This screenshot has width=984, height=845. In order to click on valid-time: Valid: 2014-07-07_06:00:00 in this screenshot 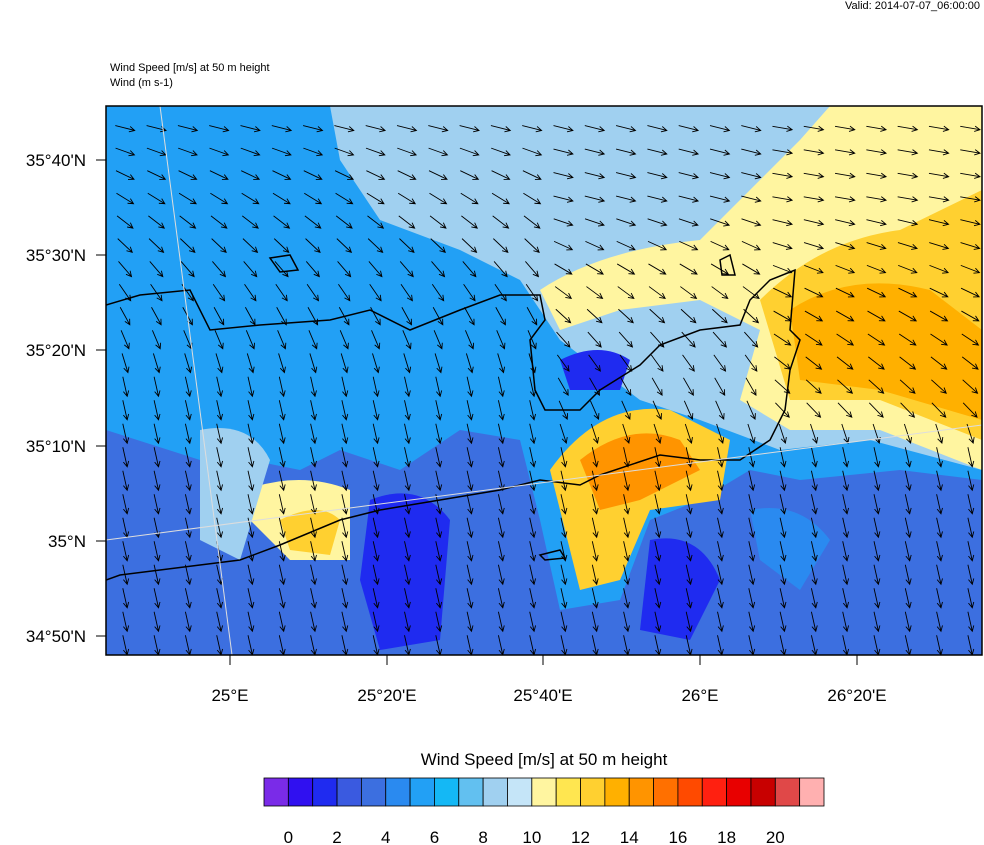, I will do `click(912, 6)`.